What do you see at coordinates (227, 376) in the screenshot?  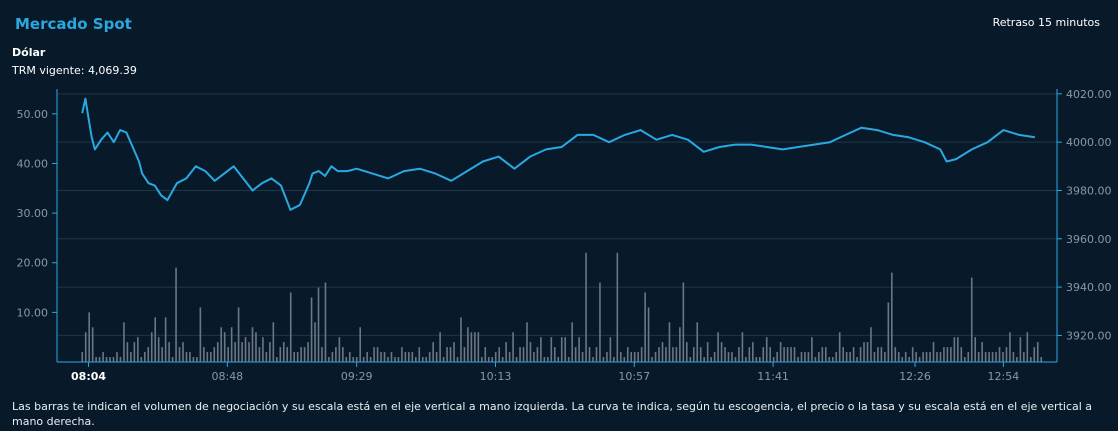 I see `x-axis-tick-label: 08:48` at bounding box center [227, 376].